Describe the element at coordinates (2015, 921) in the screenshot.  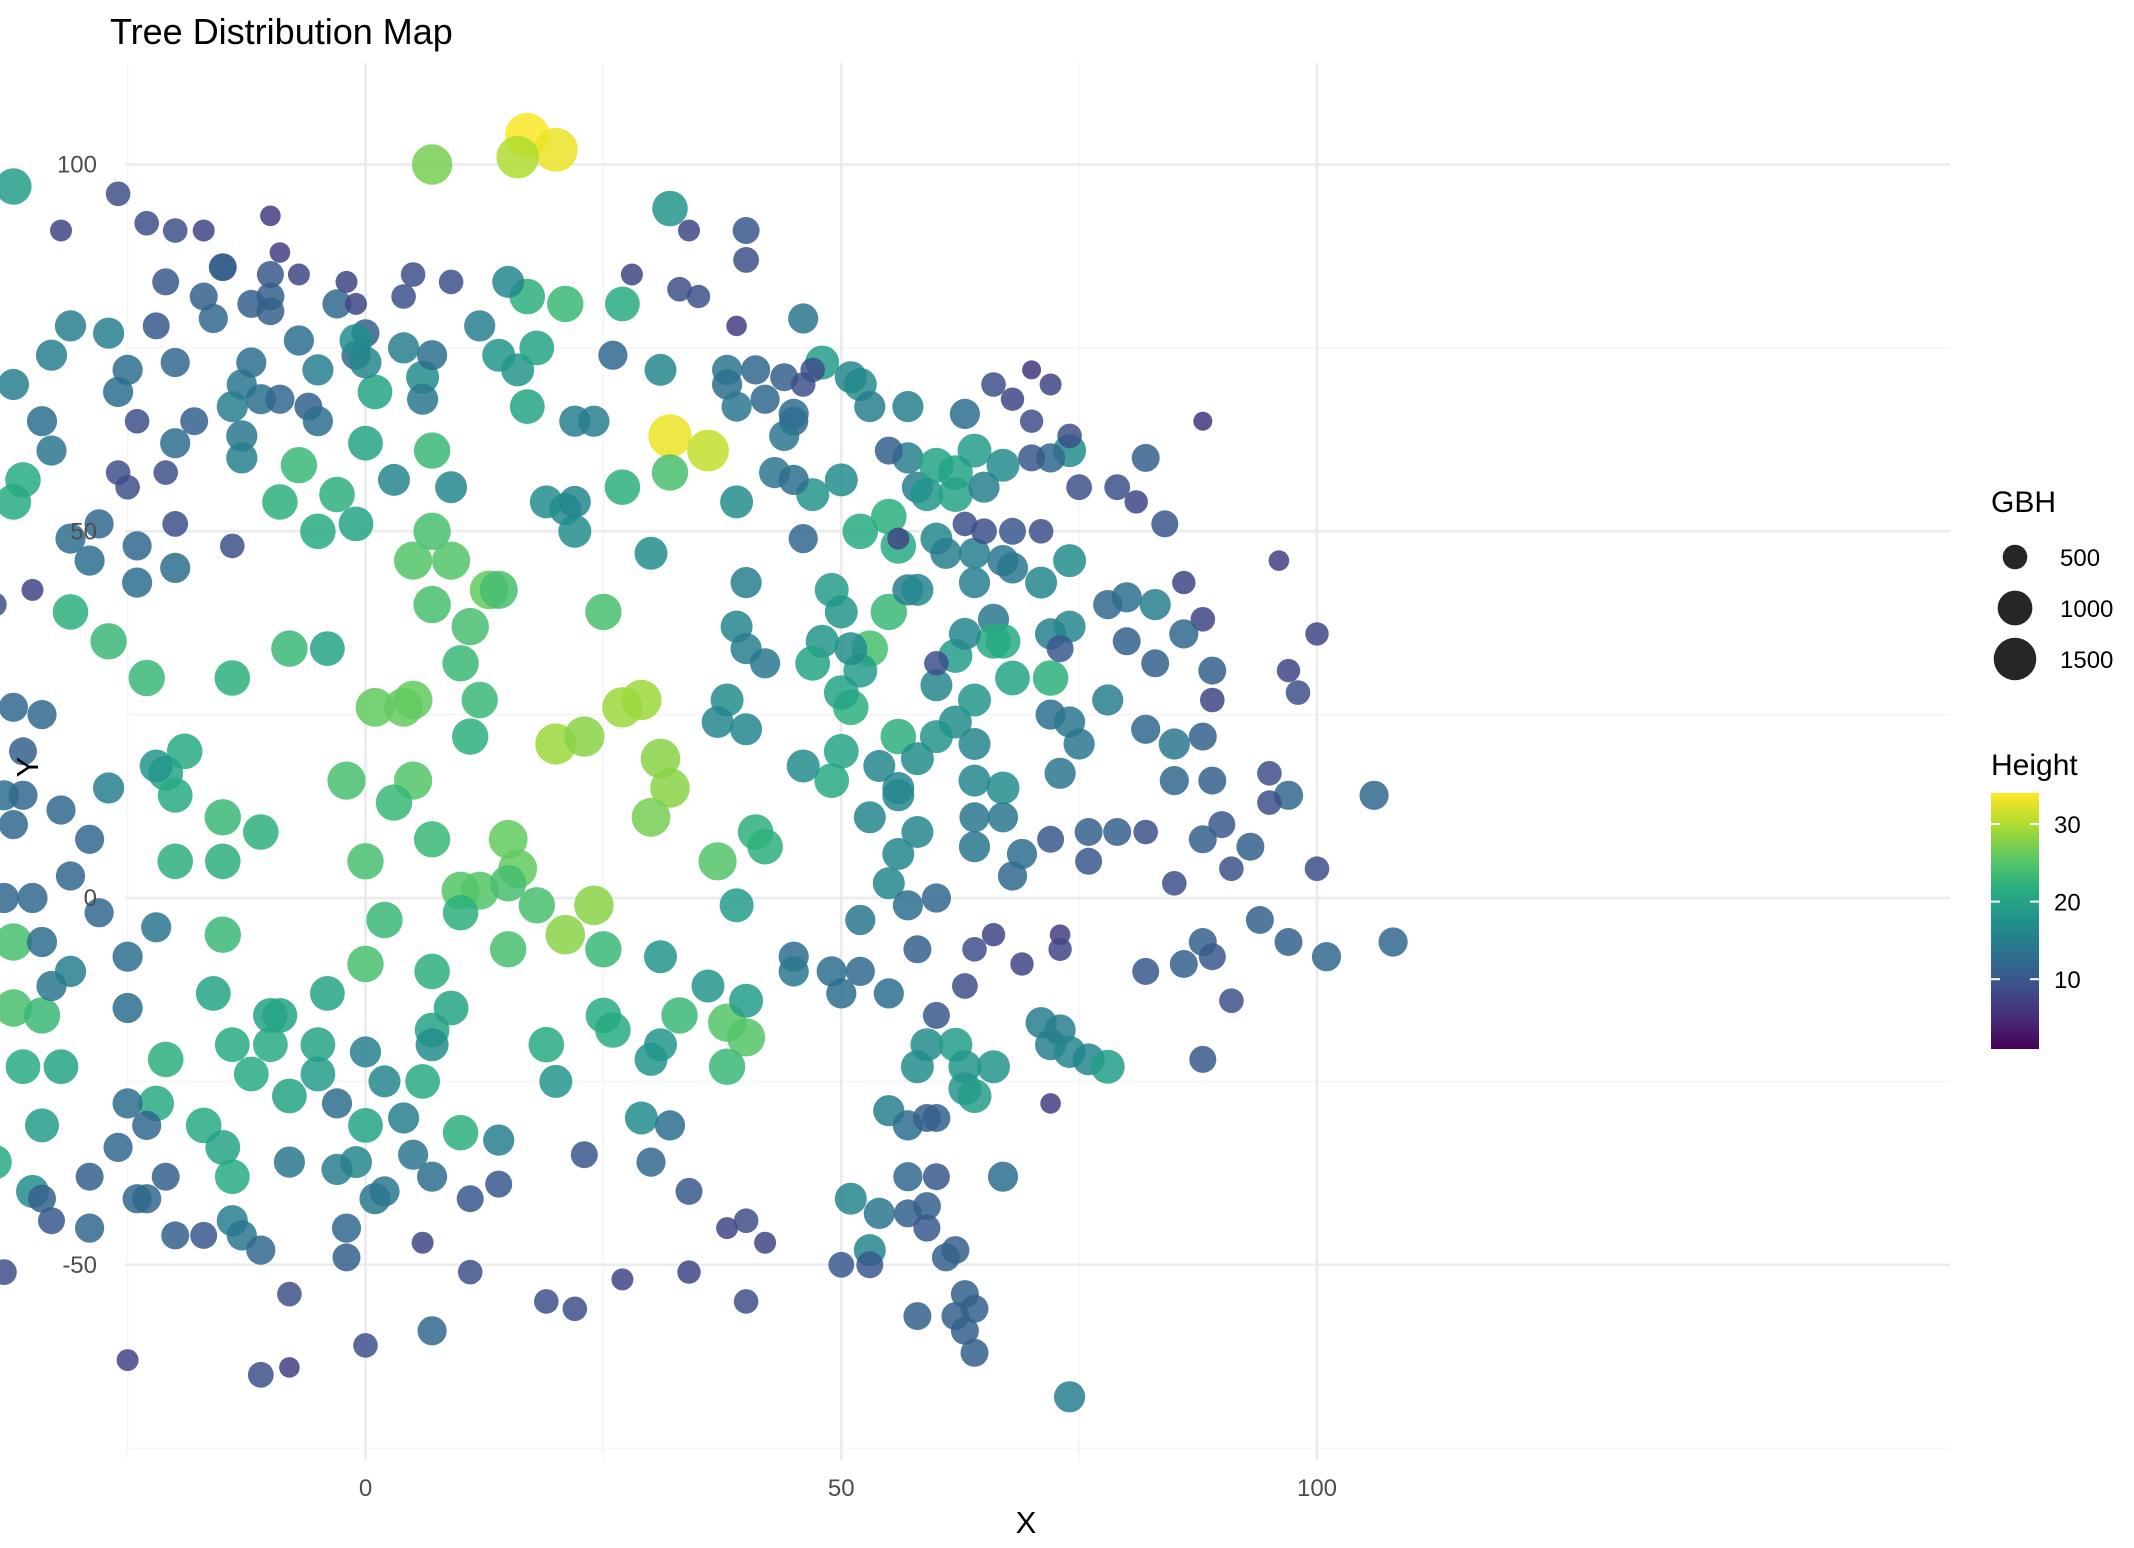
I see `colorbar` at that location.